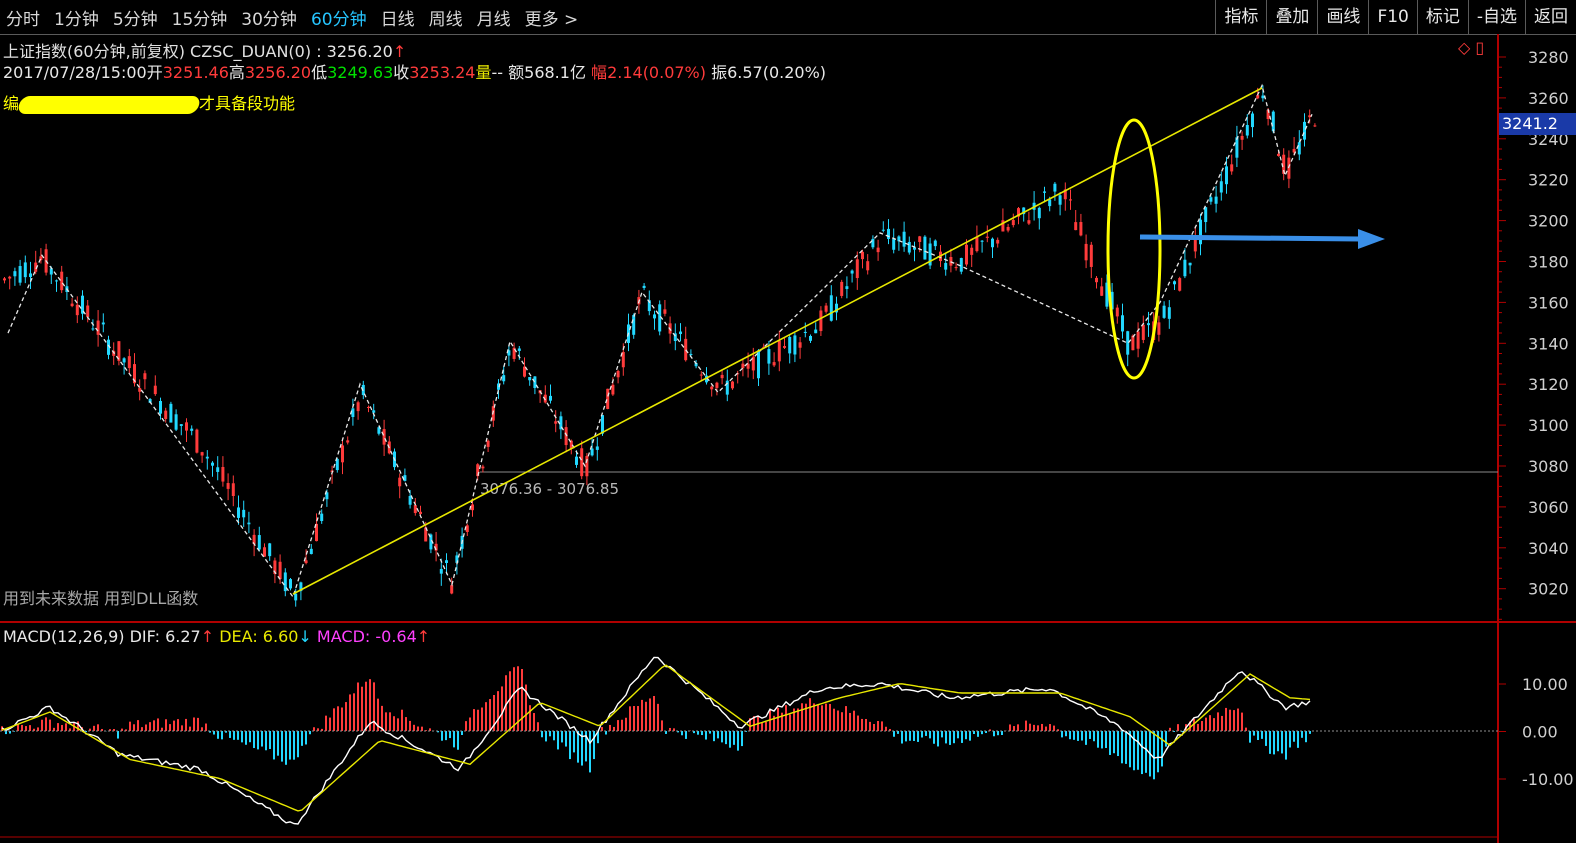 This screenshot has width=1576, height=843. What do you see at coordinates (1342, 17) in the screenshot?
I see `tool-button-2: 画线` at bounding box center [1342, 17].